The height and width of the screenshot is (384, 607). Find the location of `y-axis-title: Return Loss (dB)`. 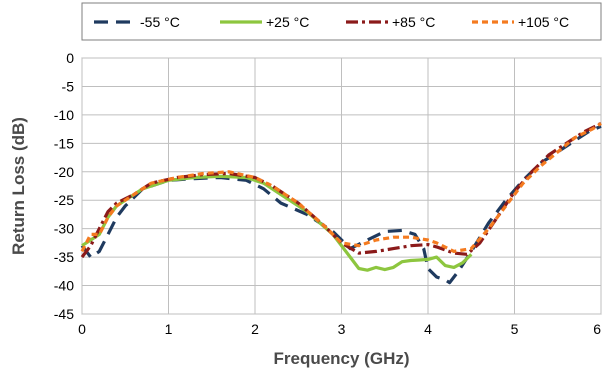

y-axis-title: Return Loss (dB) is located at coordinates (18, 186).